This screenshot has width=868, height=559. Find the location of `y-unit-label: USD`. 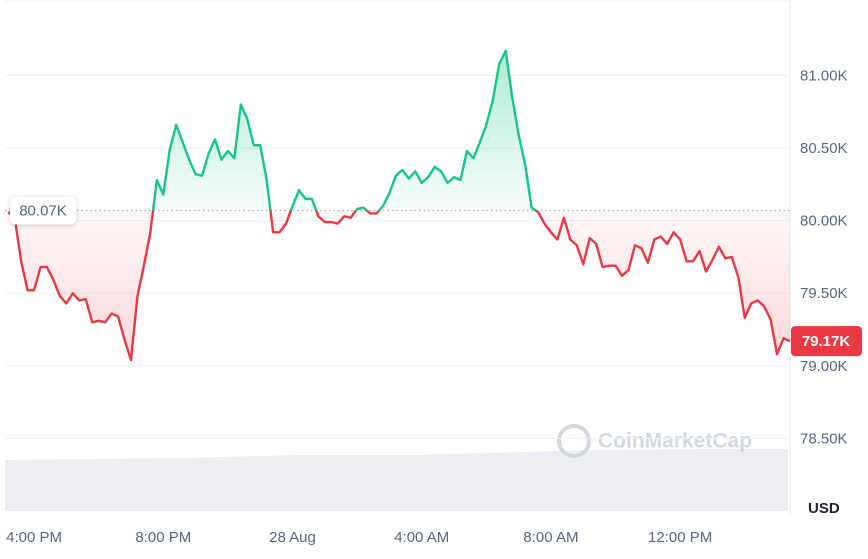

y-unit-label: USD is located at coordinates (824, 508).